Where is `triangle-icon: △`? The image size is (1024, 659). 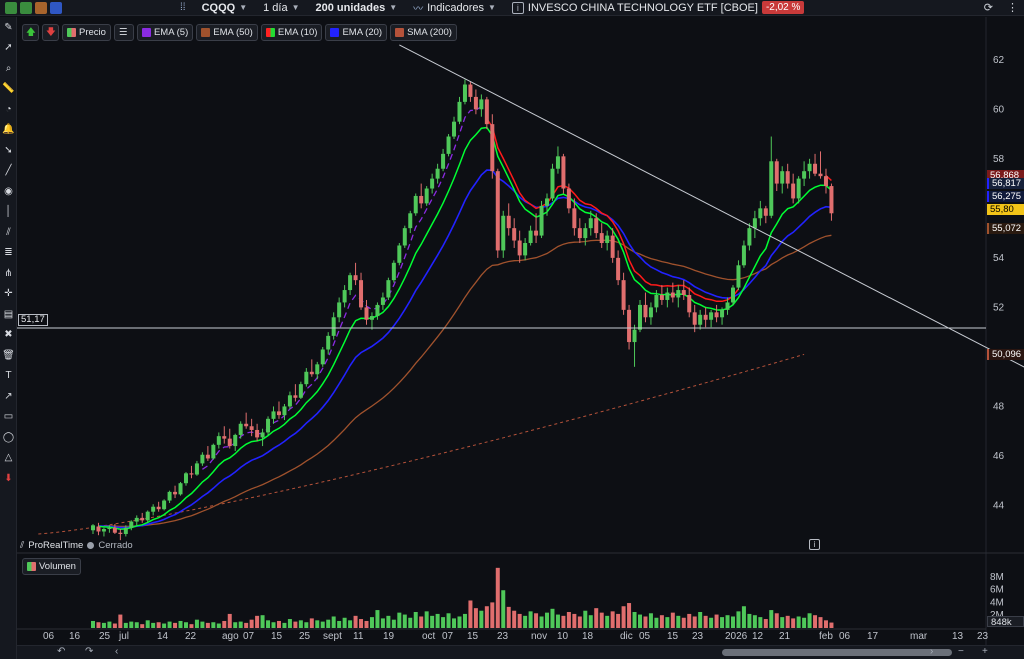 triangle-icon: △ is located at coordinates (8, 458).